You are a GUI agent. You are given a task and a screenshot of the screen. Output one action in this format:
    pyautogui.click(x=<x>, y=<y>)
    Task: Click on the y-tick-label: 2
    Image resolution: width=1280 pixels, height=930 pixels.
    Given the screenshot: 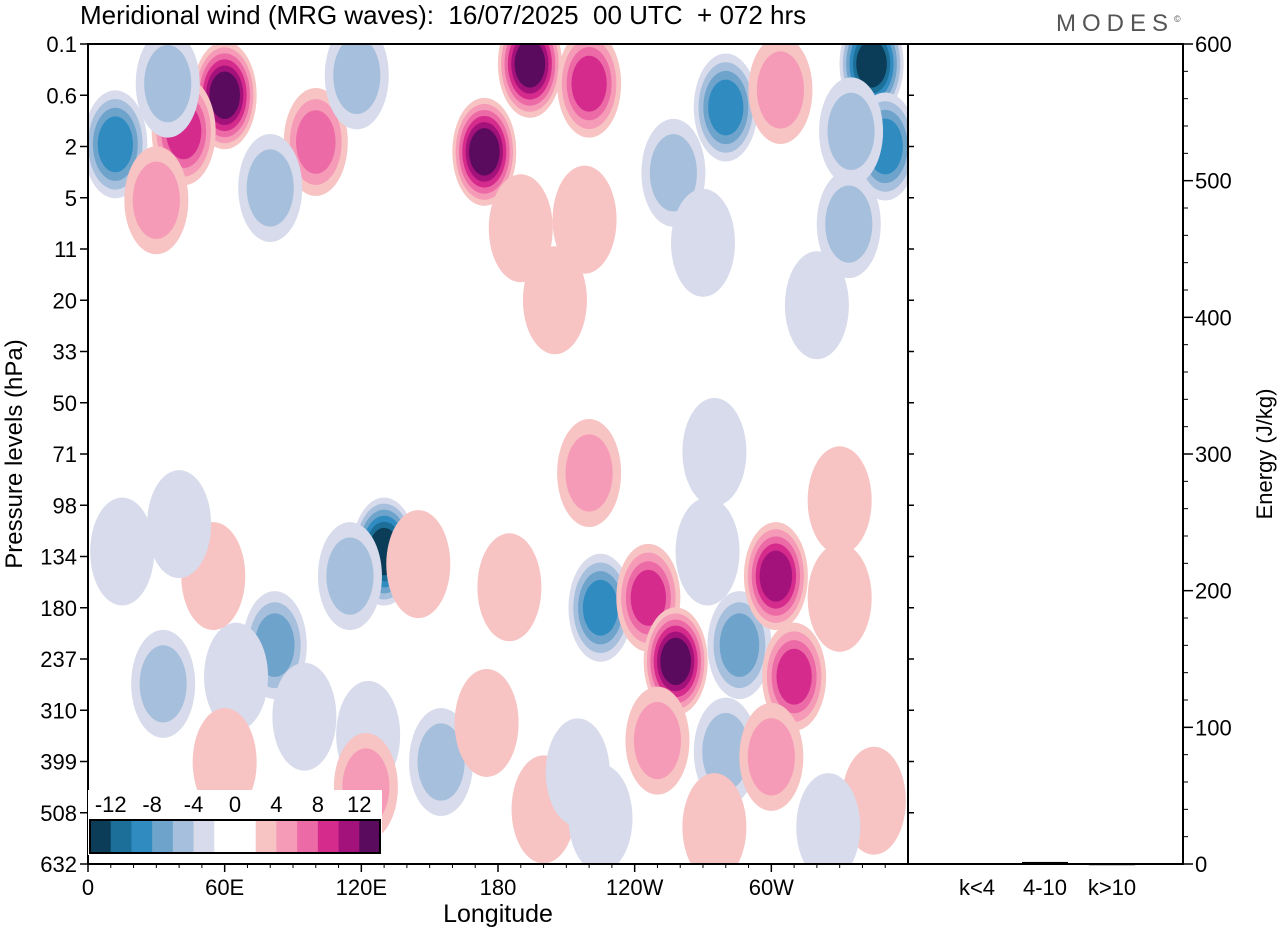 What is the action you would take?
    pyautogui.click(x=71, y=147)
    